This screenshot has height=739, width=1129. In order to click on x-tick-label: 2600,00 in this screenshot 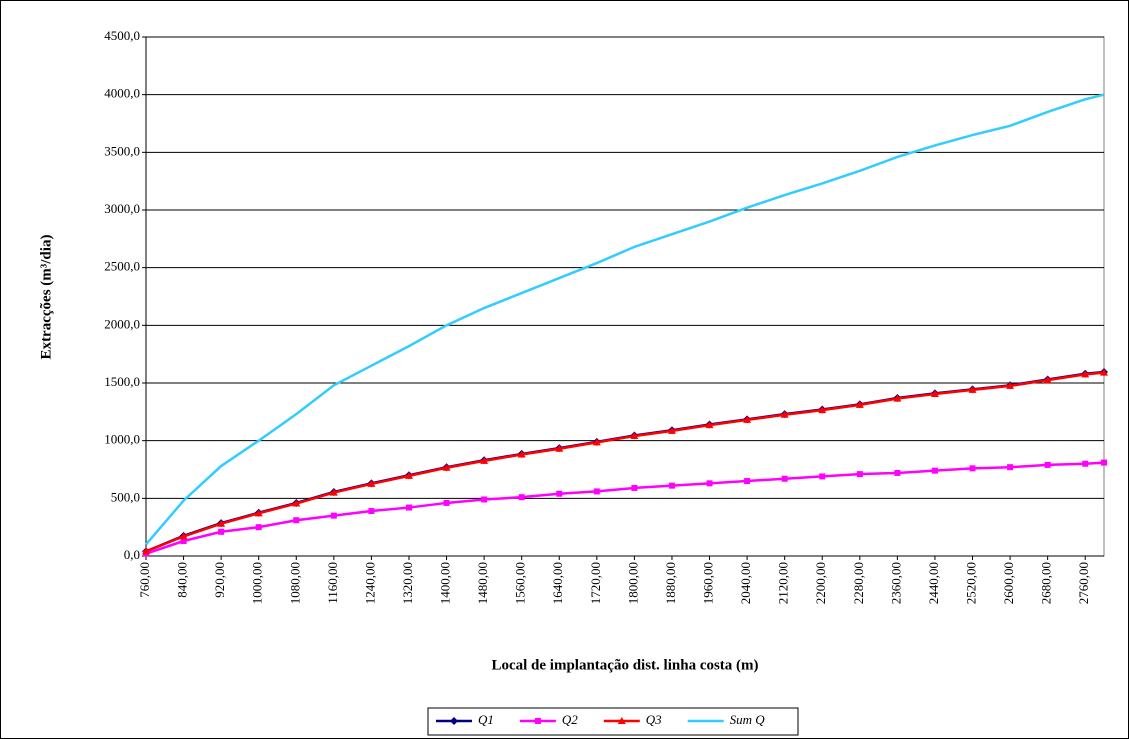, I will do `click(1008, 583)`.